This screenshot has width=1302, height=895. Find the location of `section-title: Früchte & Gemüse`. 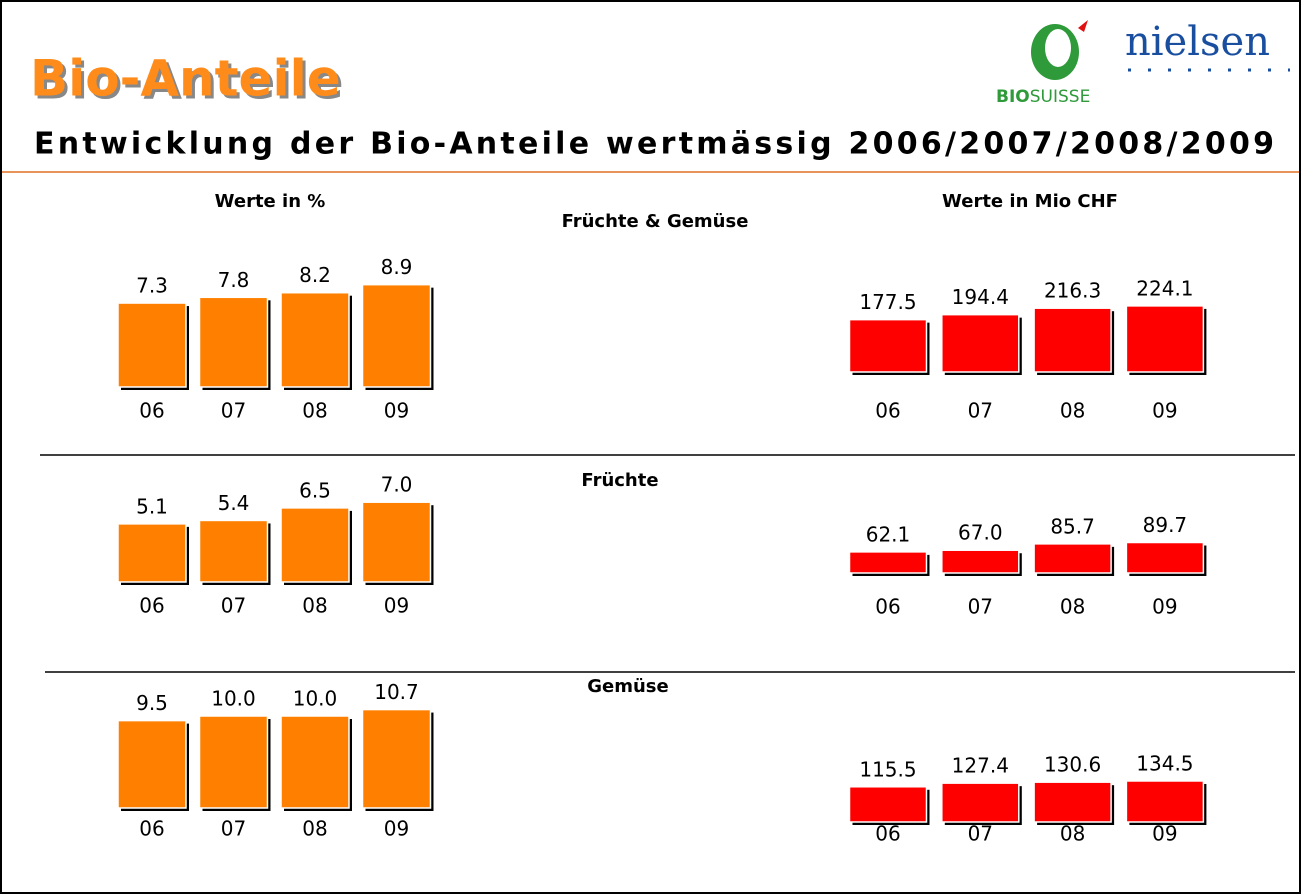

section-title: Früchte & Gemüse is located at coordinates (655, 221).